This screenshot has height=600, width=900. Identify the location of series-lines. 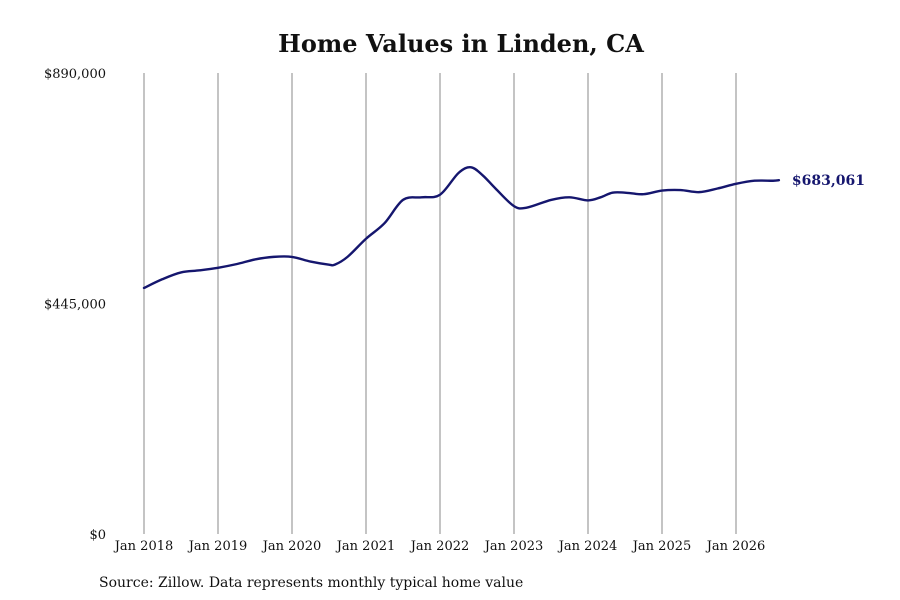
(461, 228).